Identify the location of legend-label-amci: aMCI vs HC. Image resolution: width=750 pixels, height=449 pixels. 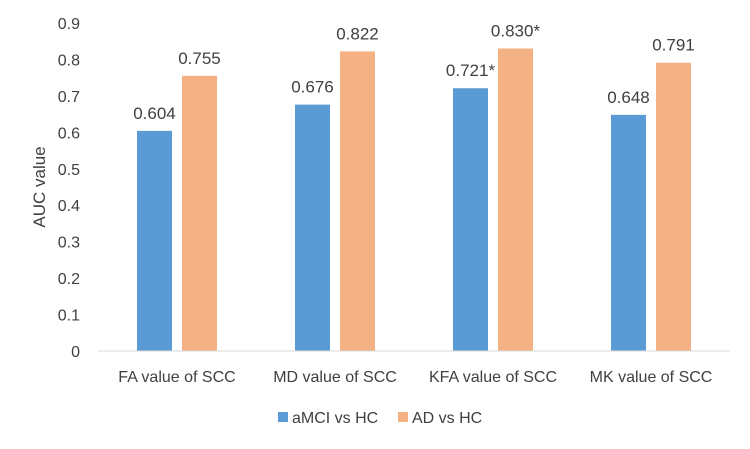
(335, 418).